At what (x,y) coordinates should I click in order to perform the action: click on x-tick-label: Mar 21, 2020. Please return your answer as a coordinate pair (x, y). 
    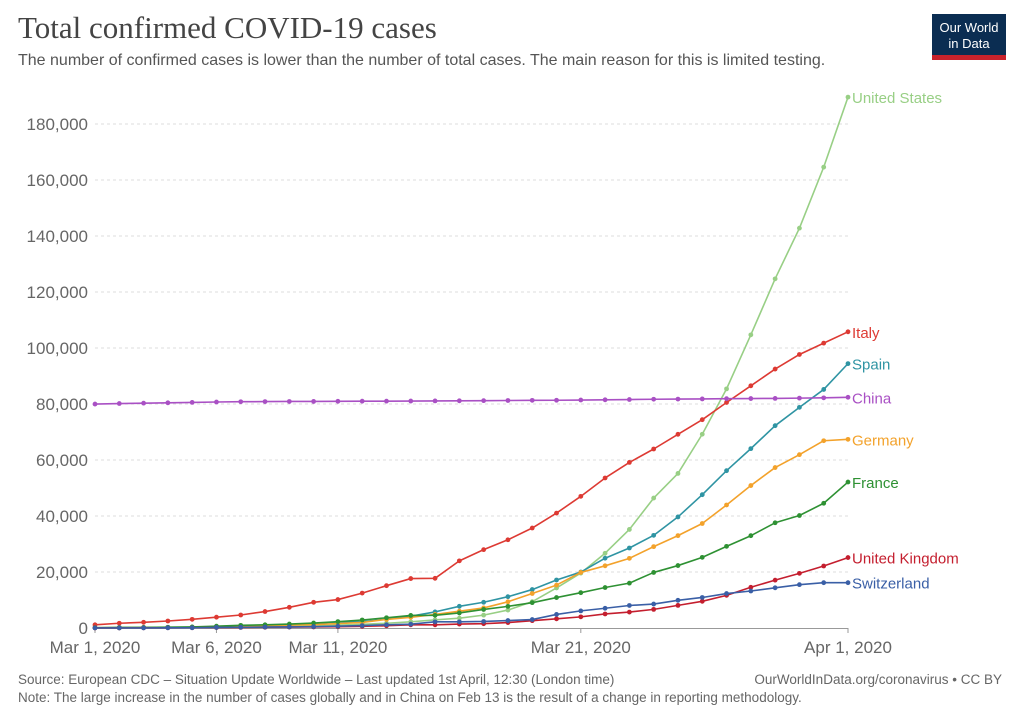
    Looking at the image, I should click on (581, 647).